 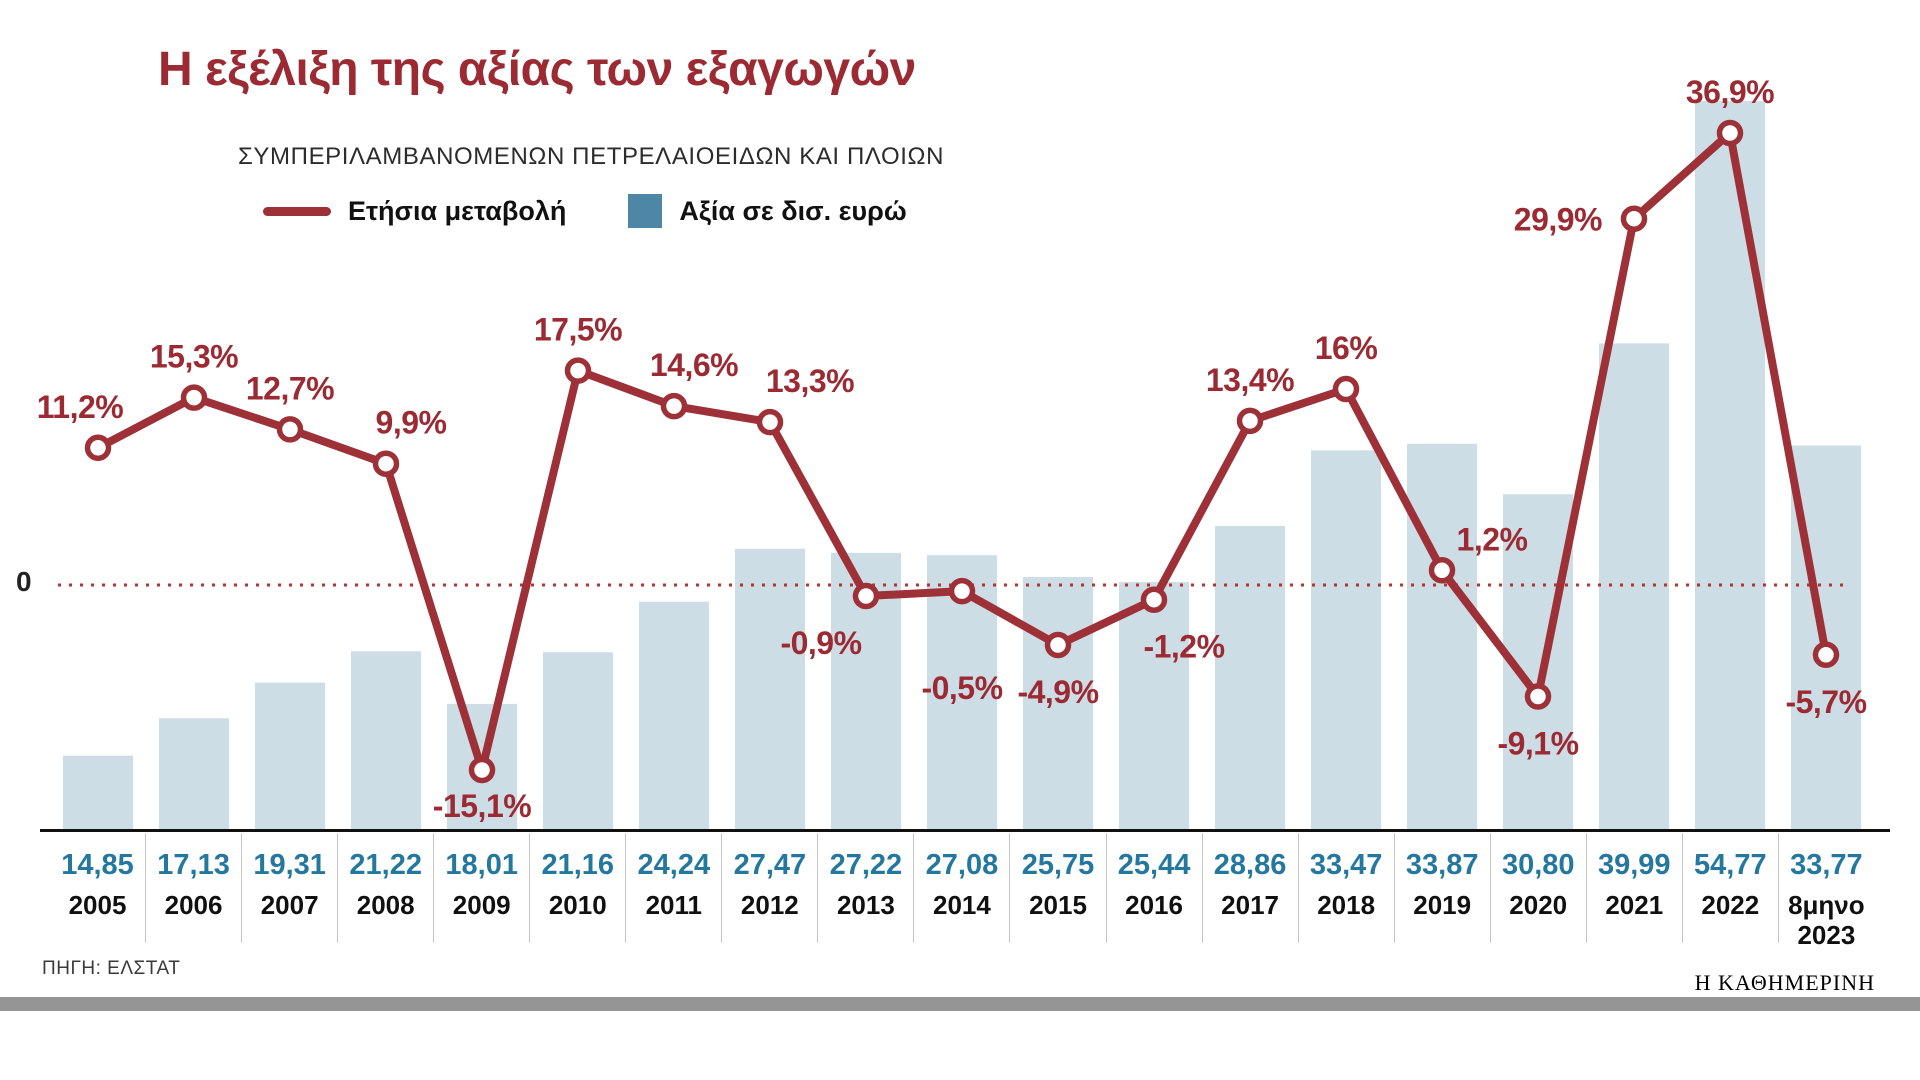 I want to click on table-column: 19,31 2007, so click(x=289, y=888).